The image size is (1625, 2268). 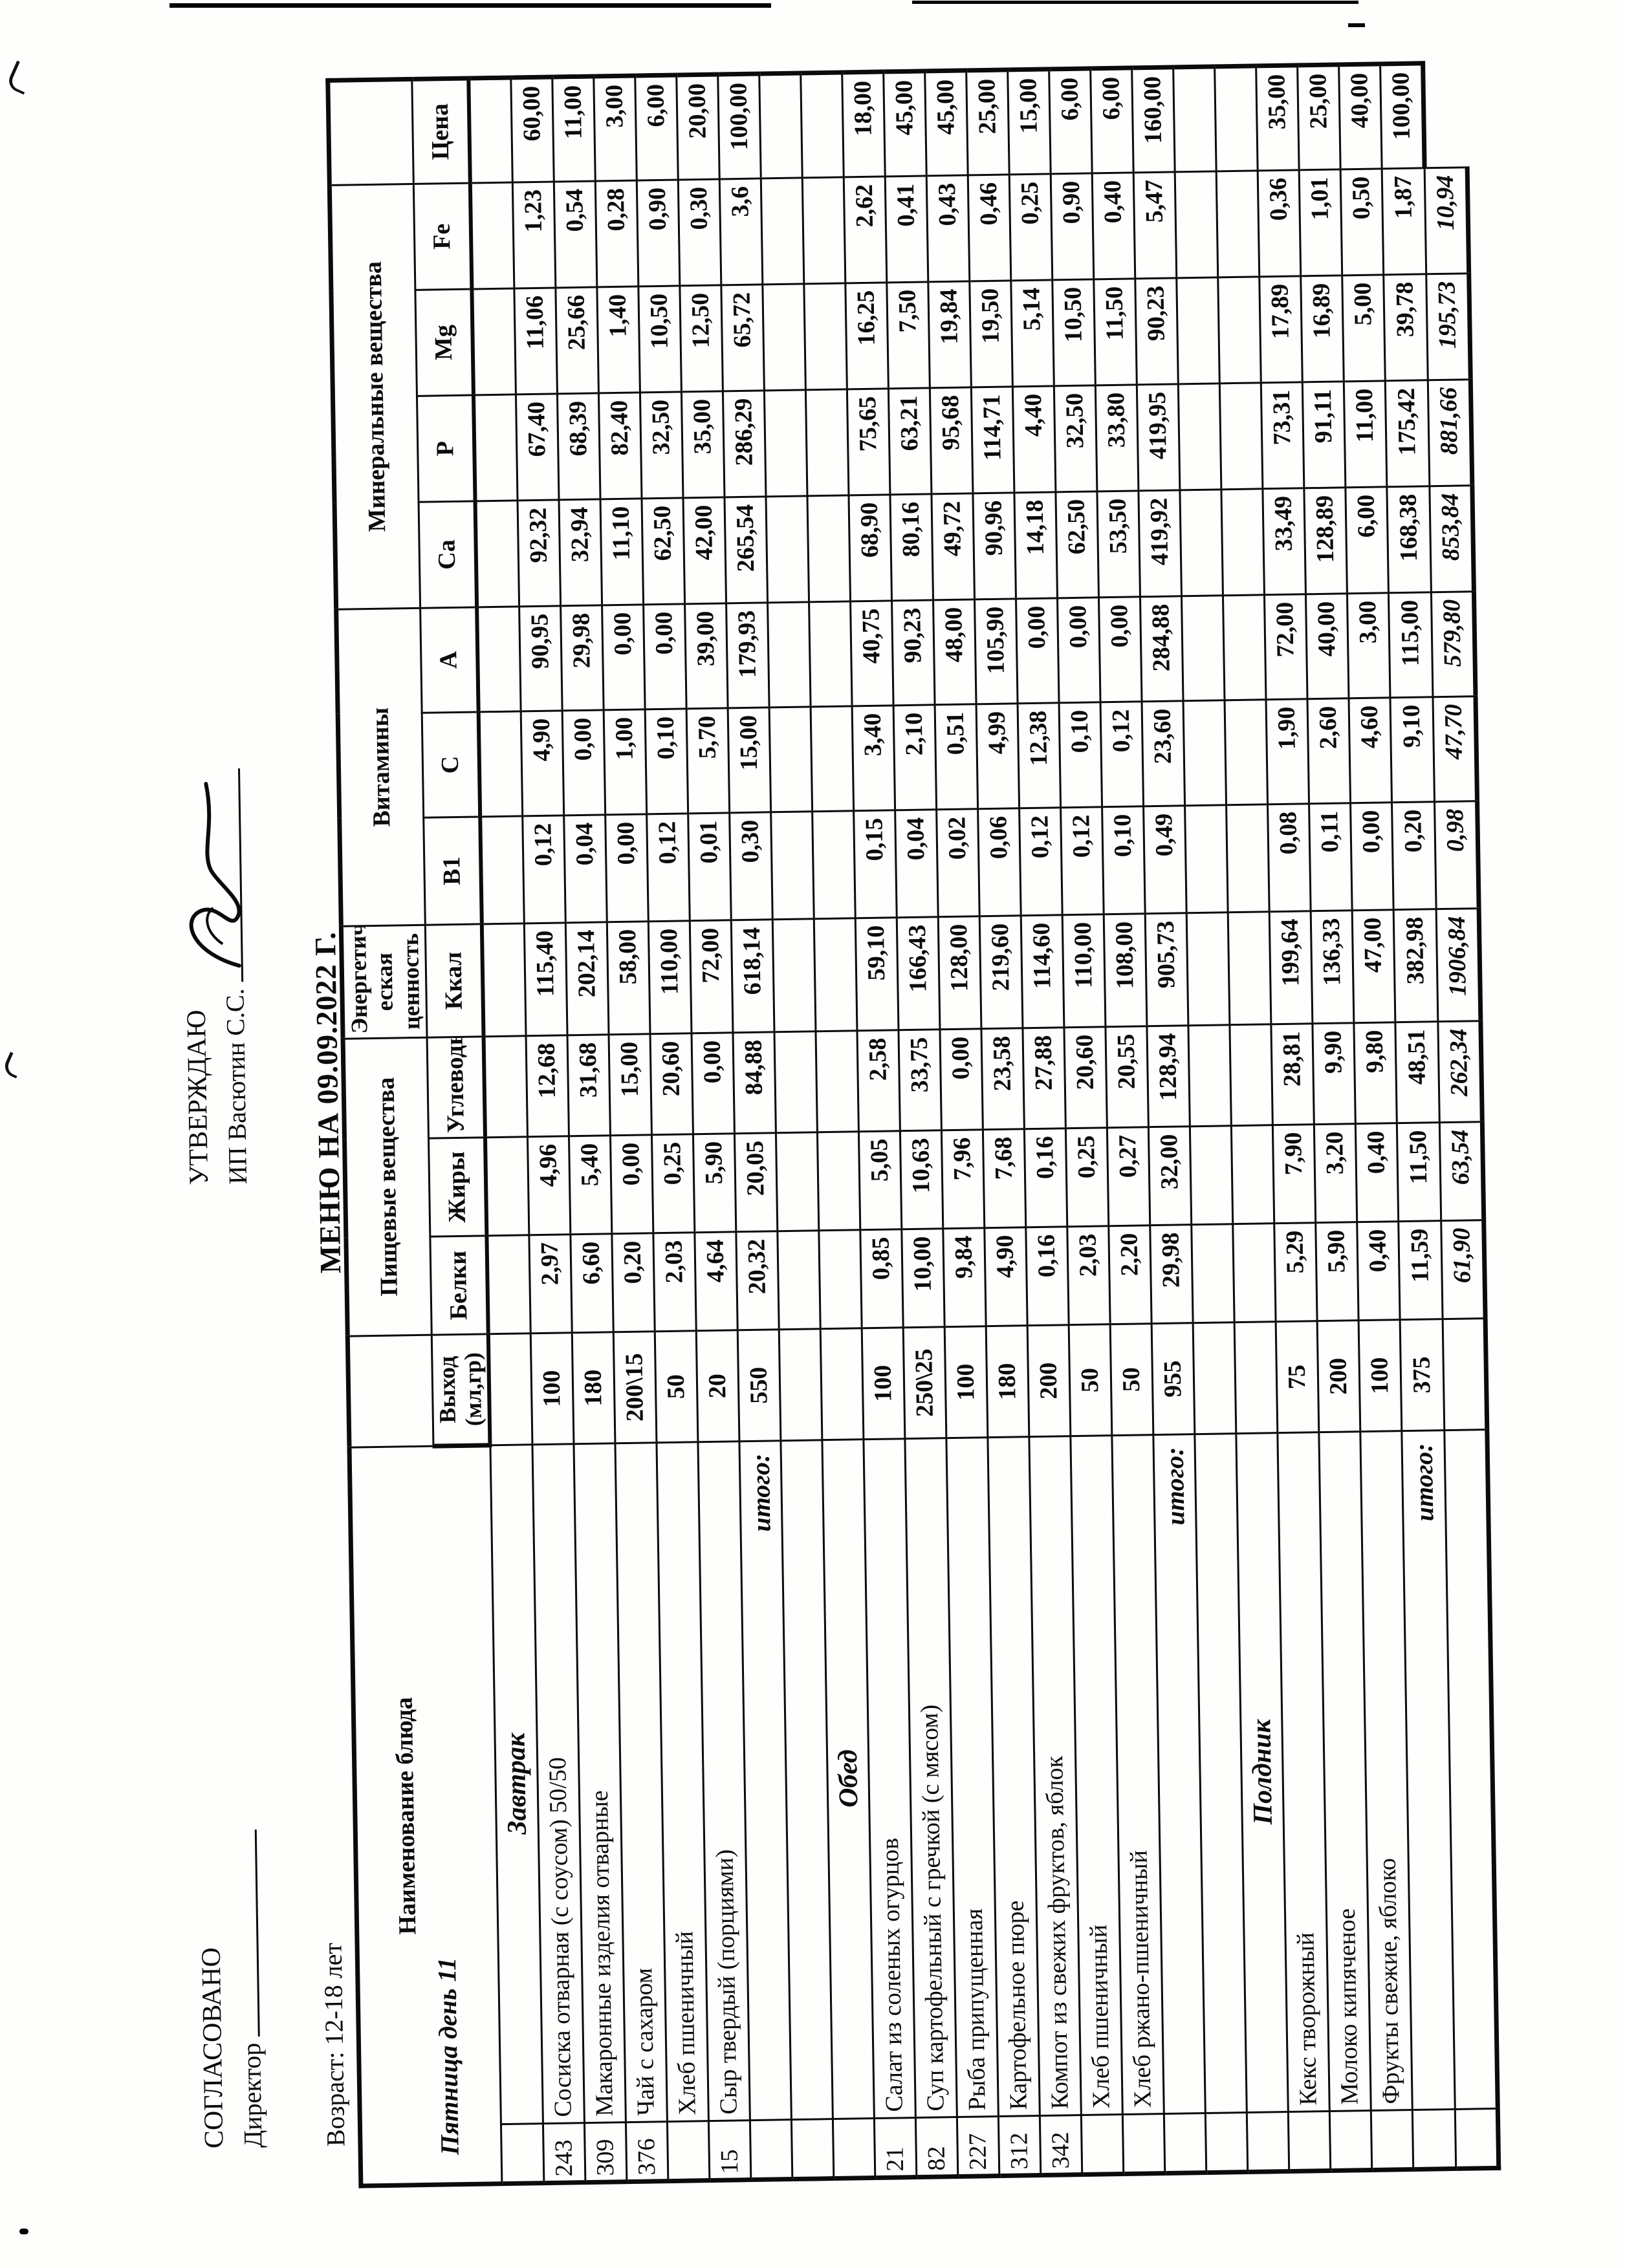 What do you see at coordinates (618, 339) in the screenshot?
I see `value-cell: 1,40` at bounding box center [618, 339].